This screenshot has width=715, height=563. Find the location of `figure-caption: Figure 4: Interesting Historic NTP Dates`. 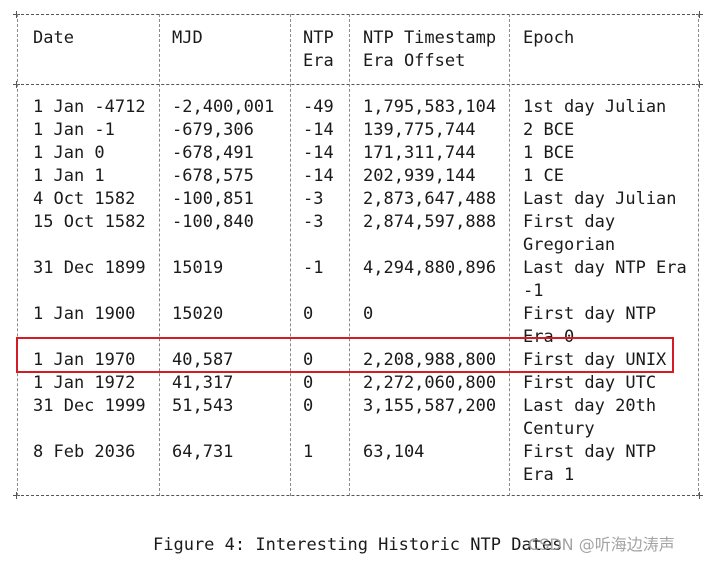

figure-caption: Figure 4: Interesting Historic NTP Dates is located at coordinates (358, 545).